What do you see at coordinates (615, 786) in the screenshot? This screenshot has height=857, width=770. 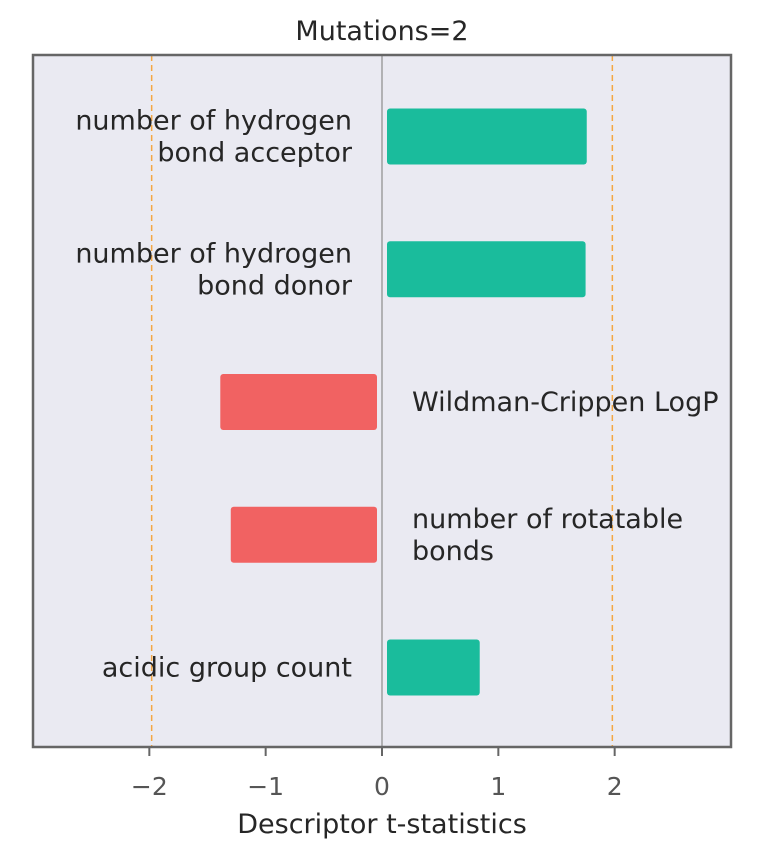 I see `x-tick-label-5: 2` at bounding box center [615, 786].